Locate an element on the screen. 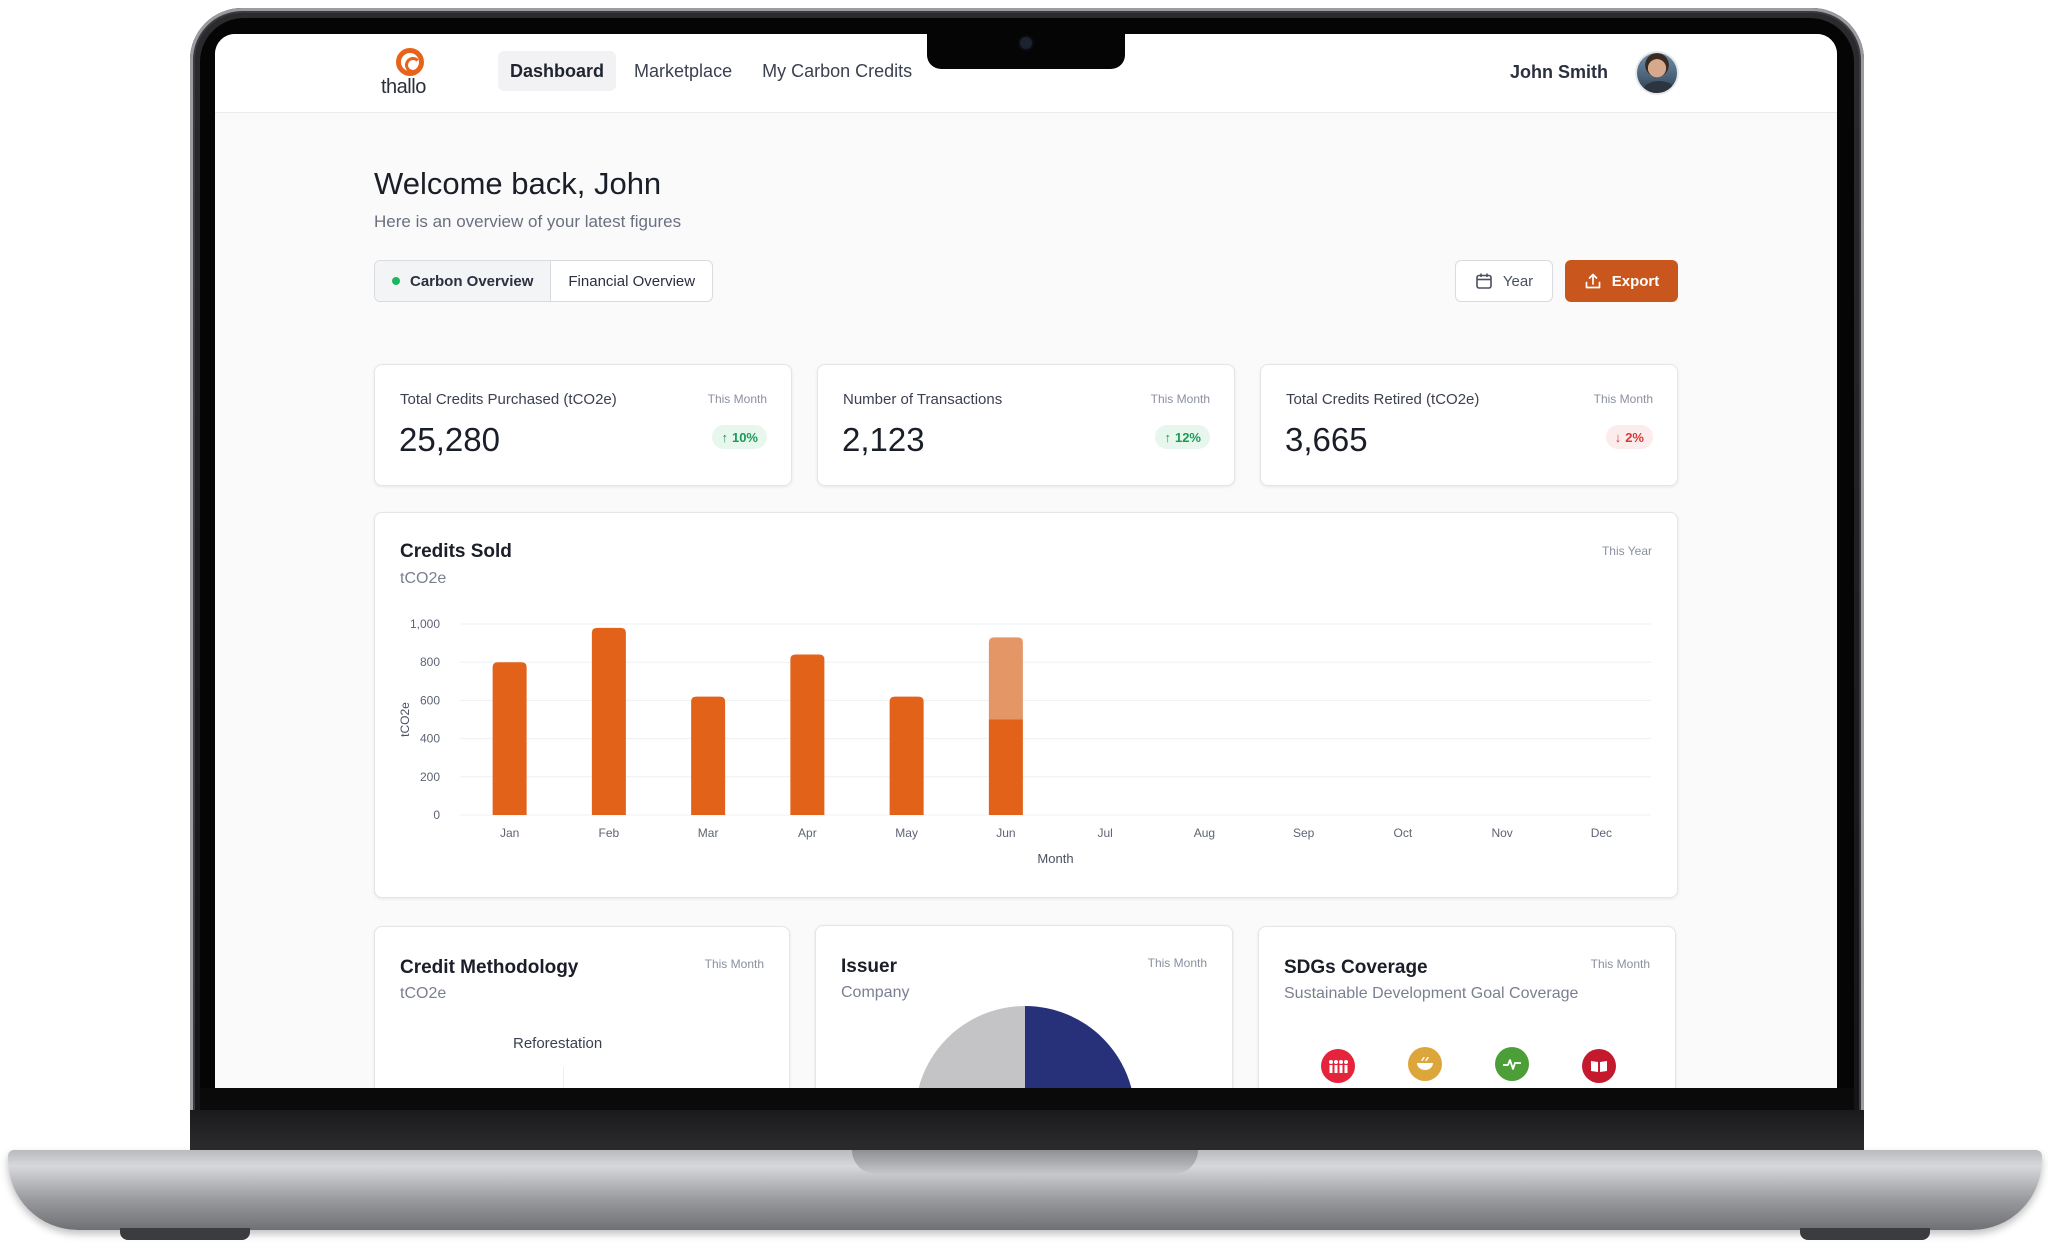 The width and height of the screenshot is (2048, 1245). export-button: Export is located at coordinates (1621, 281).